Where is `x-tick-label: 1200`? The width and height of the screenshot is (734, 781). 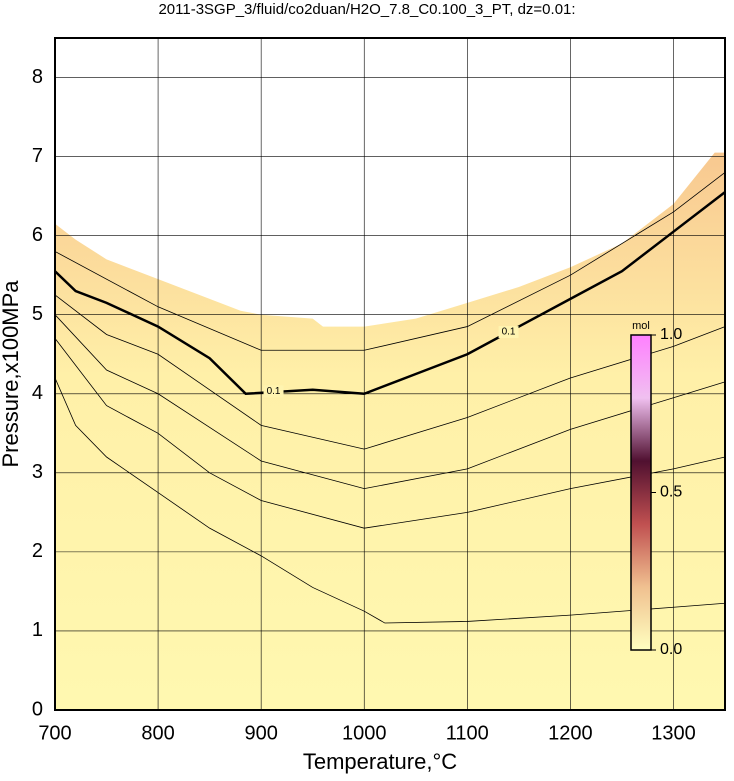
x-tick-label: 1200 is located at coordinates (570, 733).